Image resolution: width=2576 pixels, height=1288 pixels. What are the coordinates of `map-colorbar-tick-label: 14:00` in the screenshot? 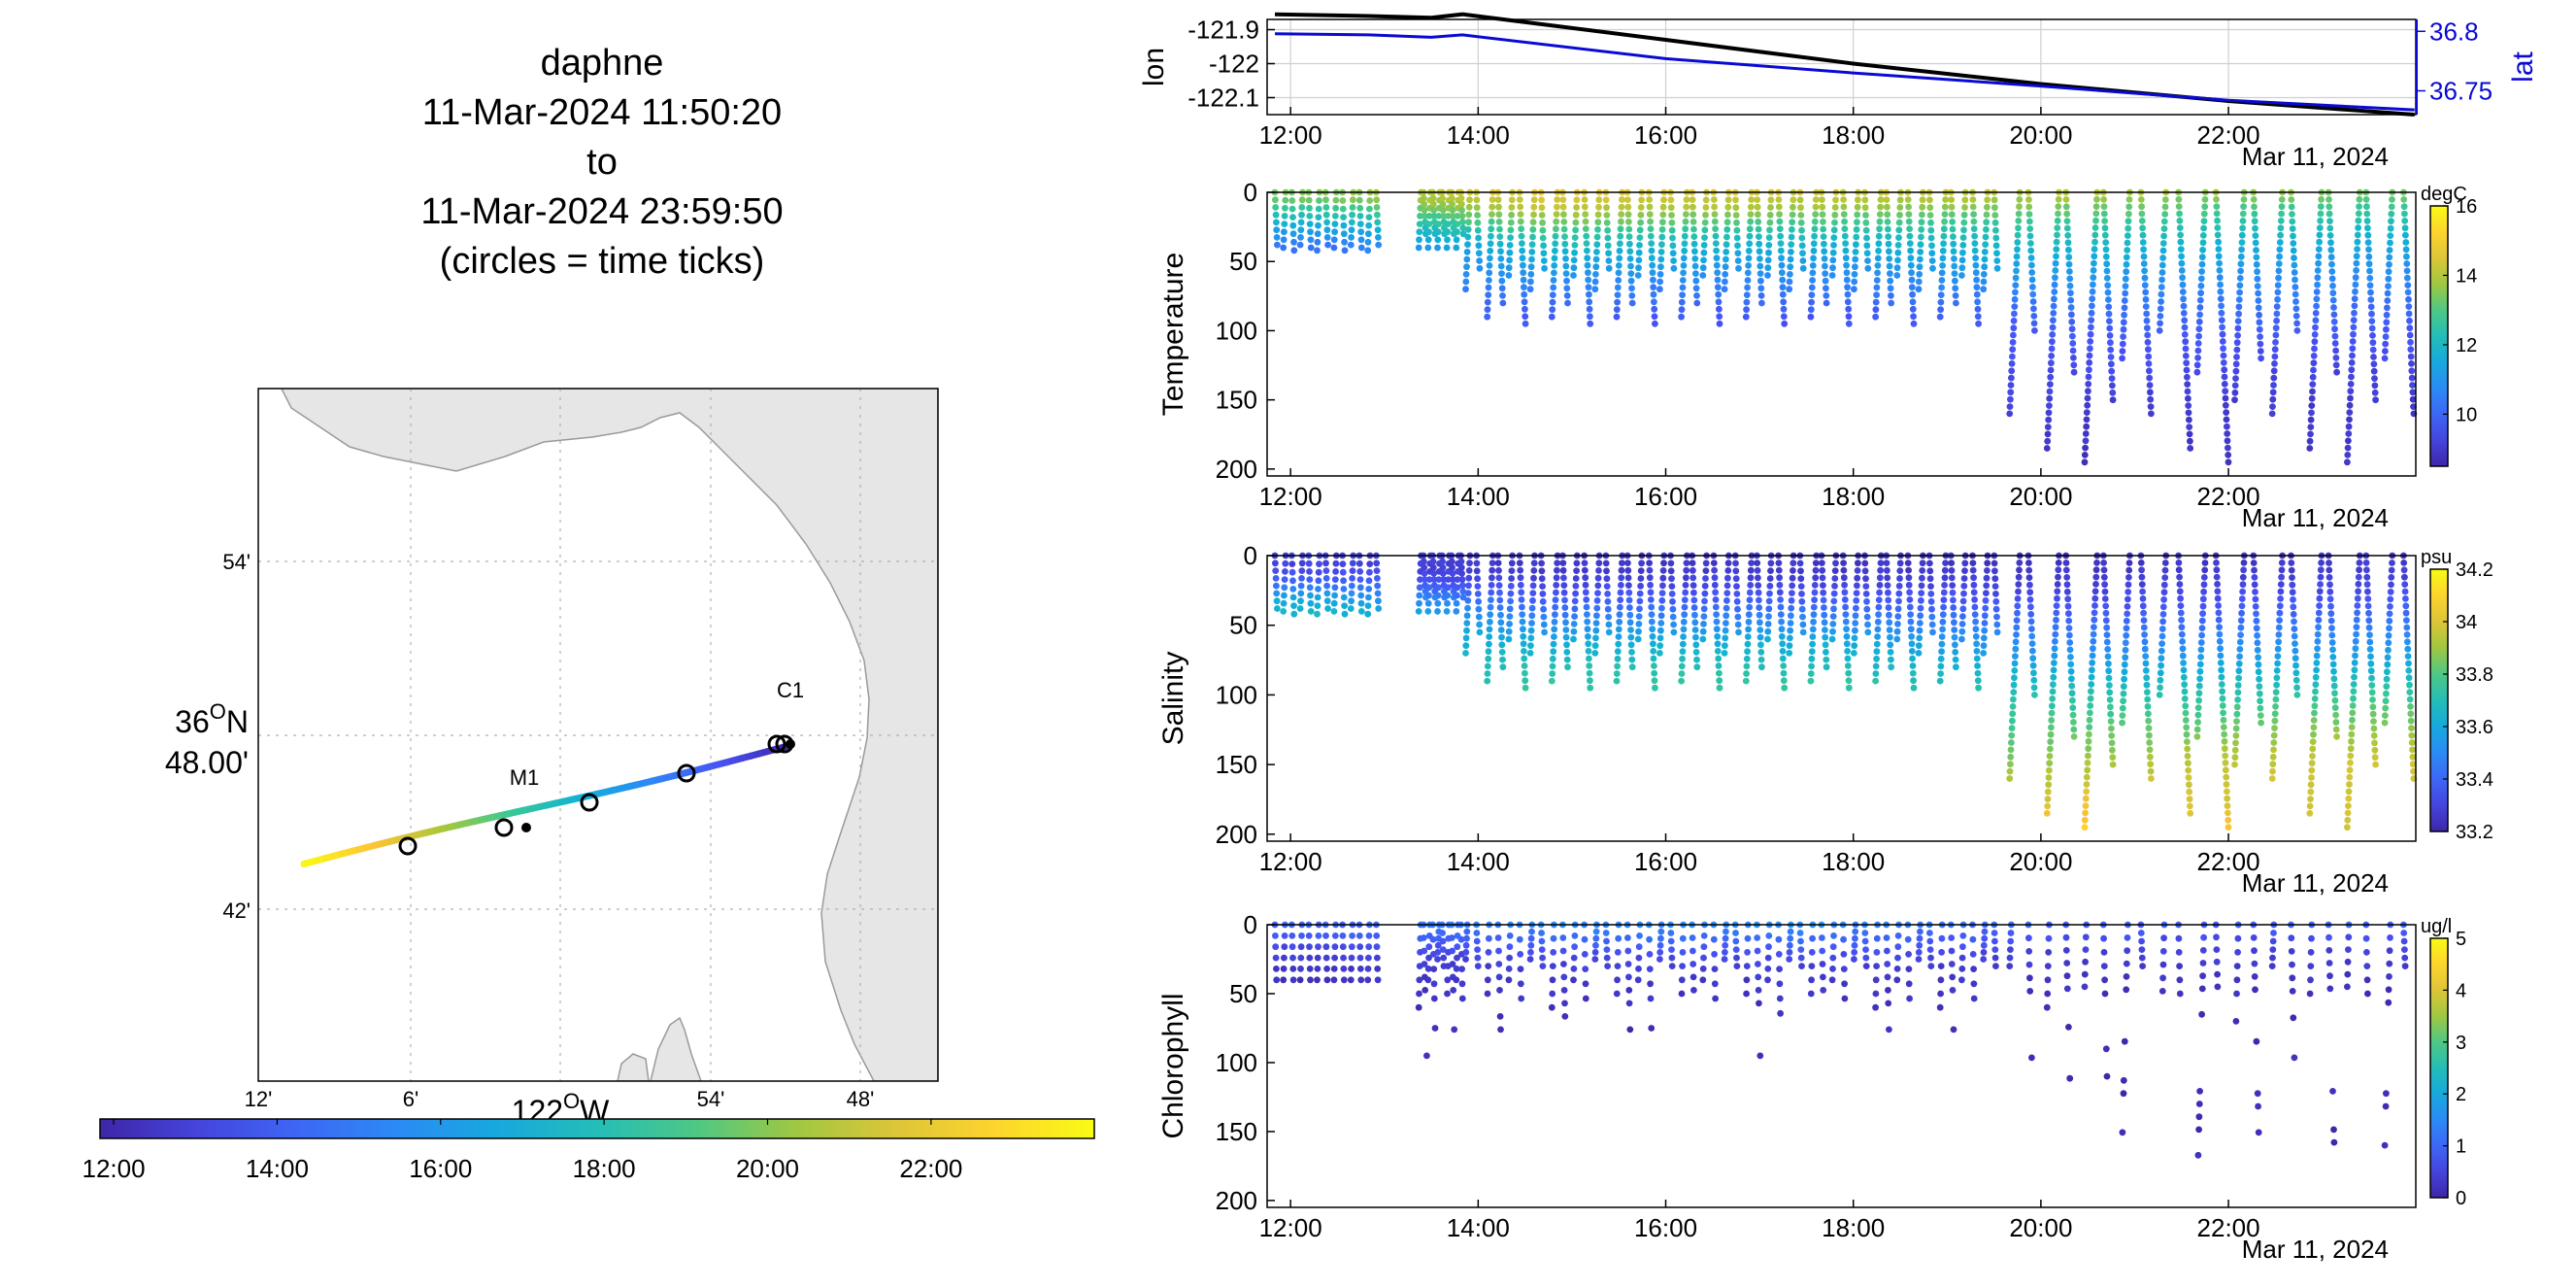 It's located at (277, 1168).